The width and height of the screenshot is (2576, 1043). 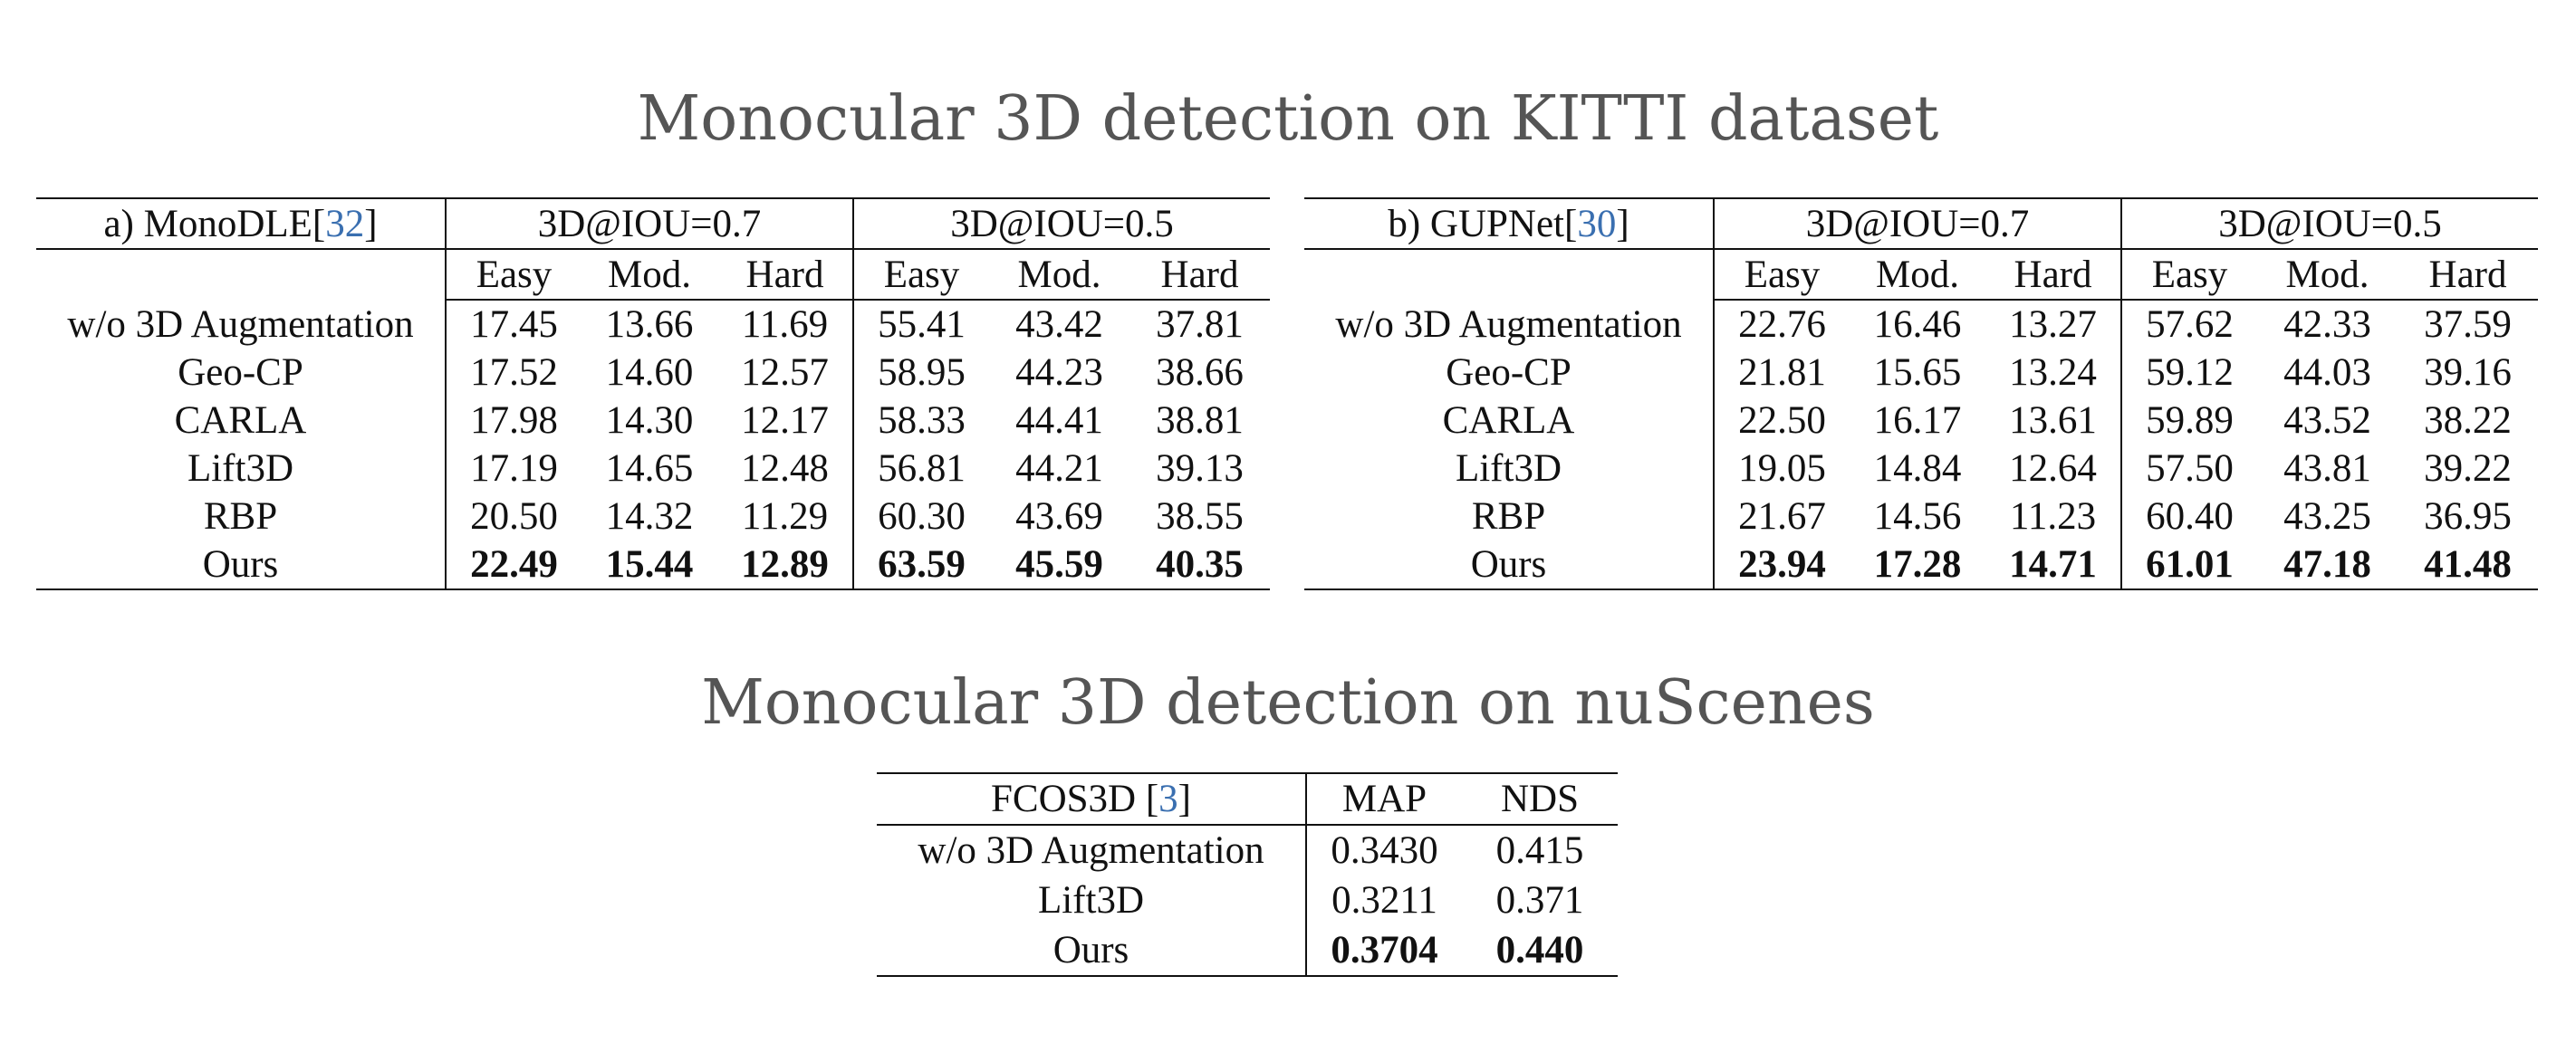 I want to click on value-cell: 17.98, so click(x=513, y=421).